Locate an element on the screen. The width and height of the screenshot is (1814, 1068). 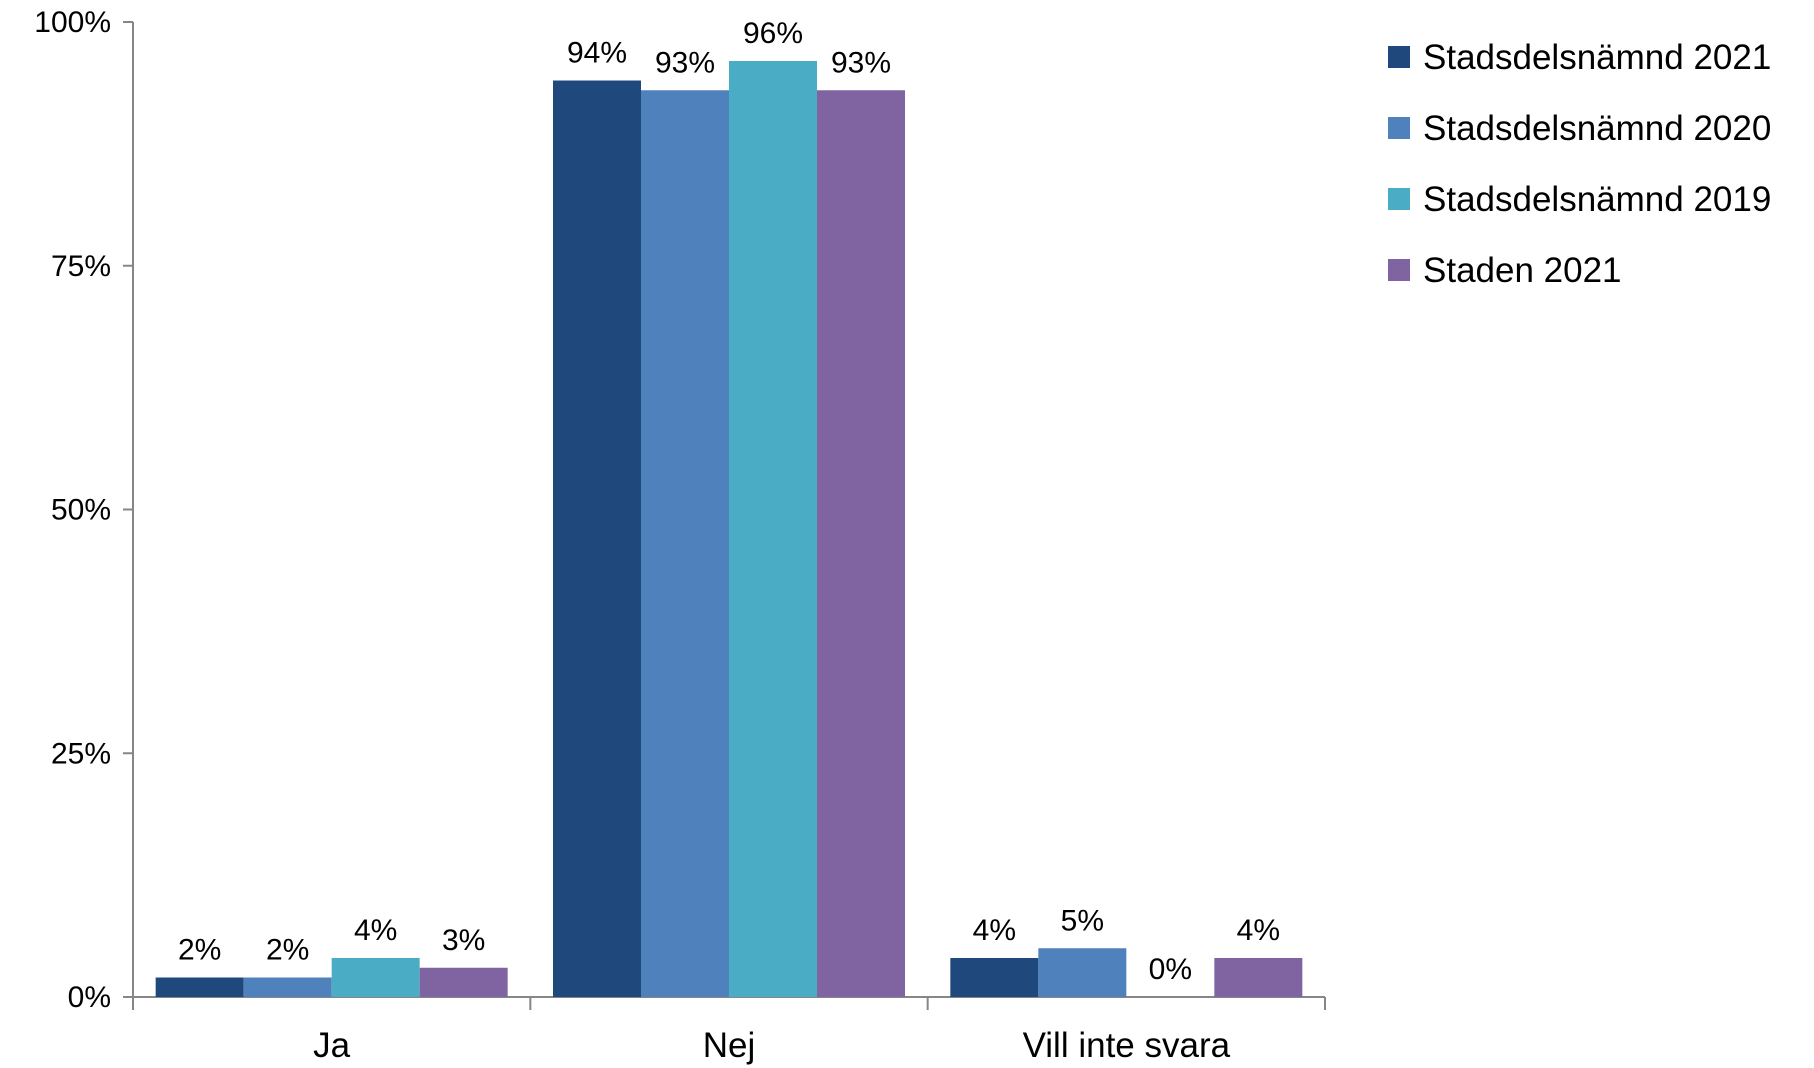
x-category-label: Vill inte svara is located at coordinates (1127, 1045).